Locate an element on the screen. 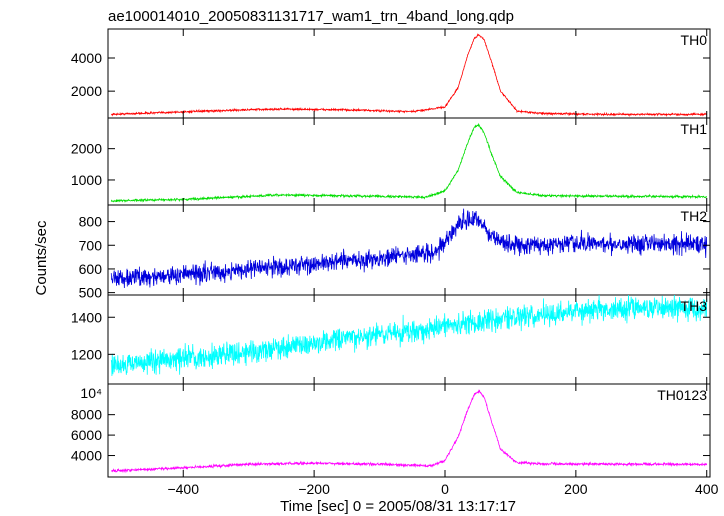  x-axis-label: Time [sec] 0 = 2005/08/31 13:17:17 is located at coordinates (398, 506).